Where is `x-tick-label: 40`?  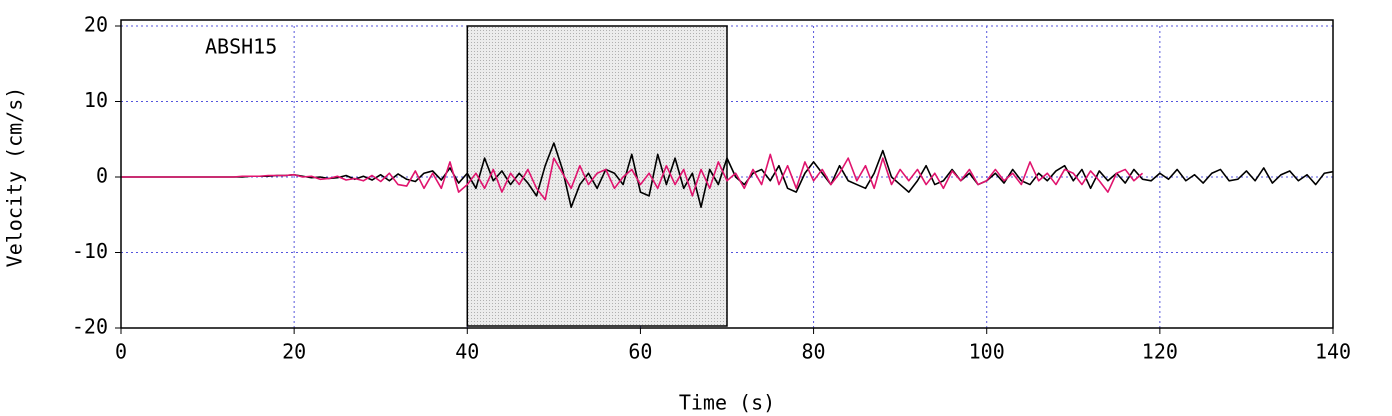
x-tick-label: 40 is located at coordinates (467, 352).